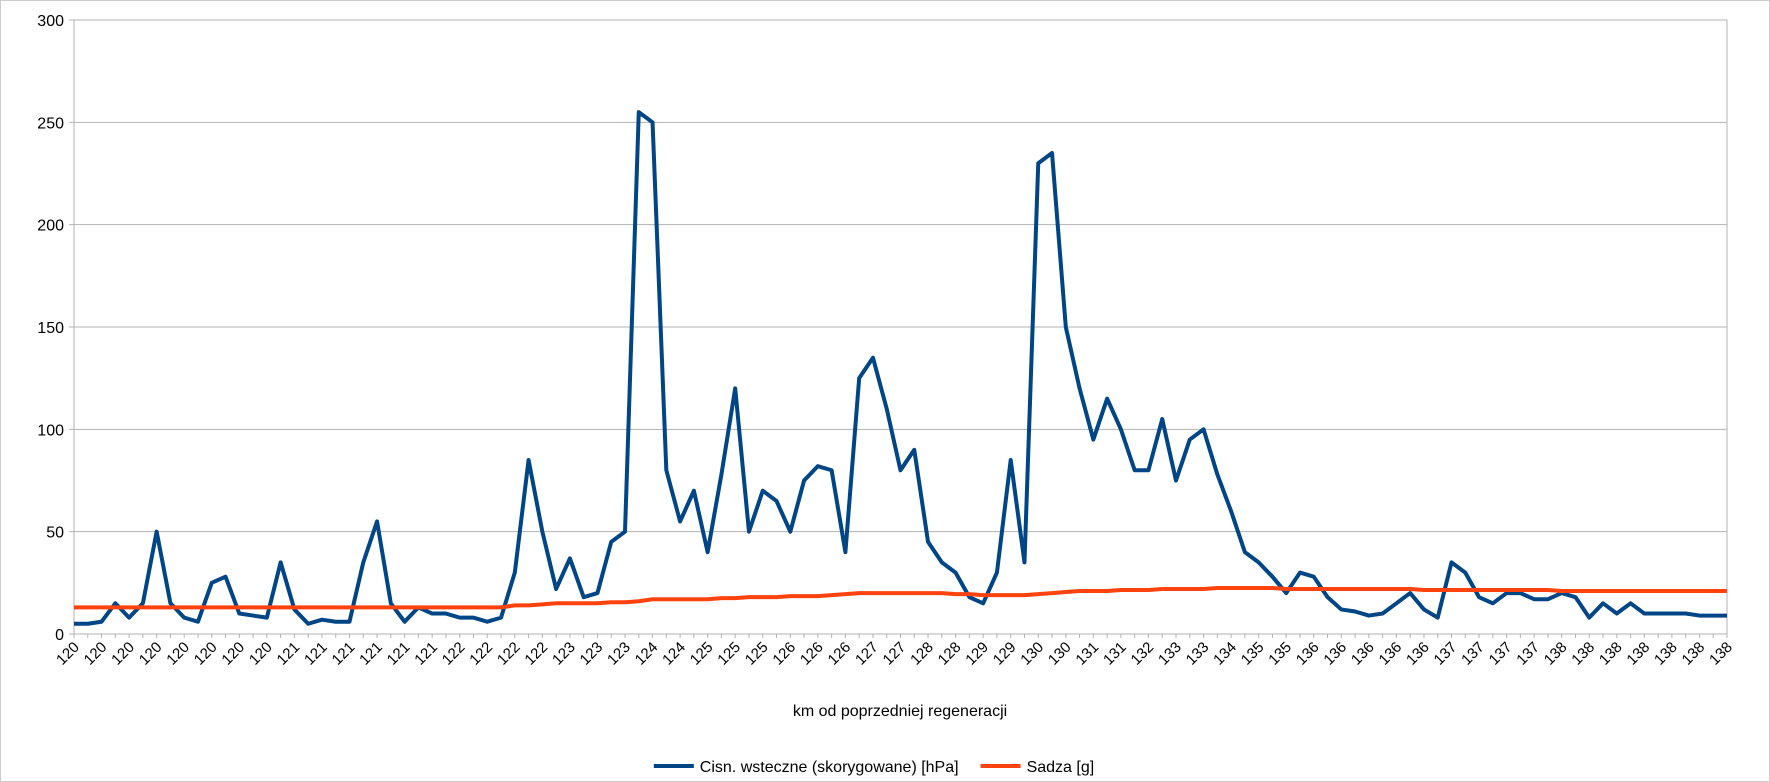 The width and height of the screenshot is (1770, 782). What do you see at coordinates (50, 328) in the screenshot?
I see `y-tick-label: 150` at bounding box center [50, 328].